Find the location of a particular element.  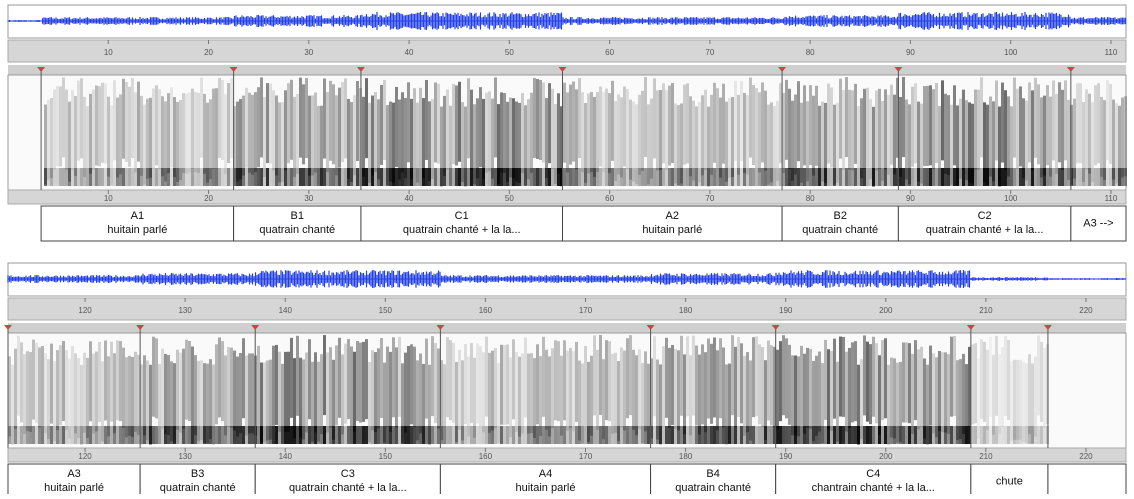

ruler-tick-label: 50 is located at coordinates (509, 198).